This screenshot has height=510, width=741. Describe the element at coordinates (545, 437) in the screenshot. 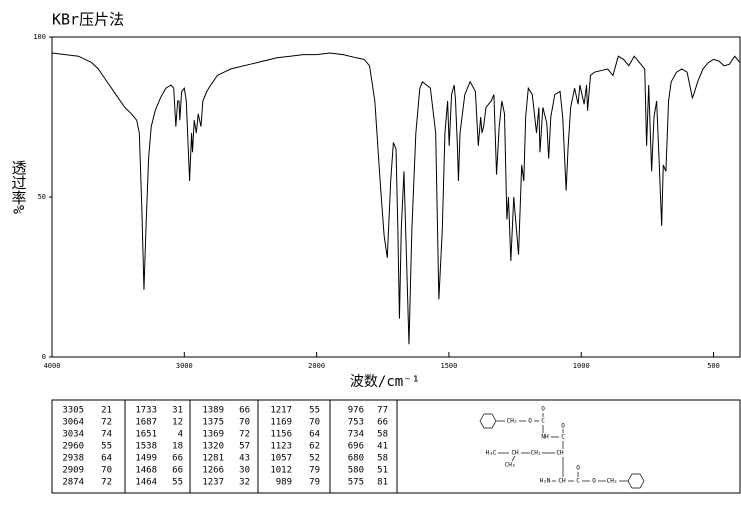

I see `atom-label: NH` at that location.